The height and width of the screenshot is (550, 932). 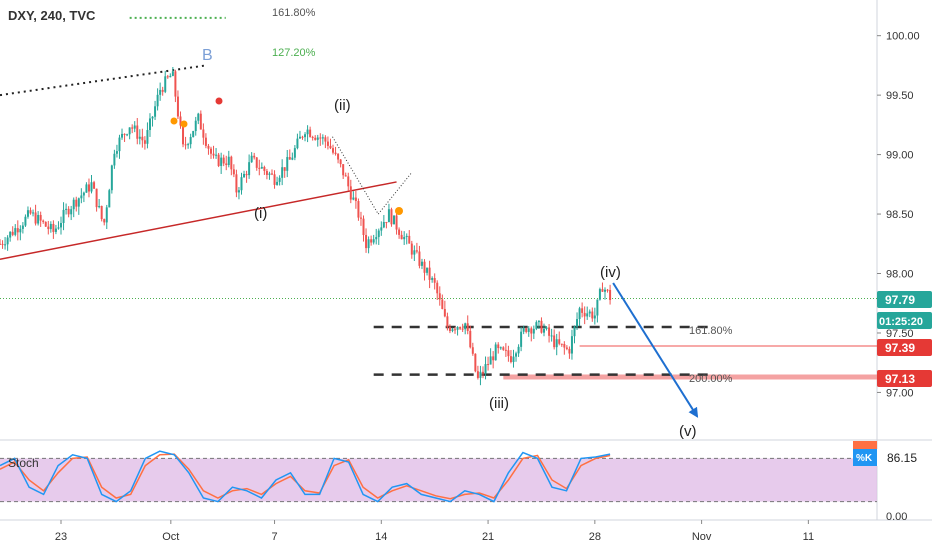 I want to click on countdown-tag: 01:25:20, so click(x=904, y=320).